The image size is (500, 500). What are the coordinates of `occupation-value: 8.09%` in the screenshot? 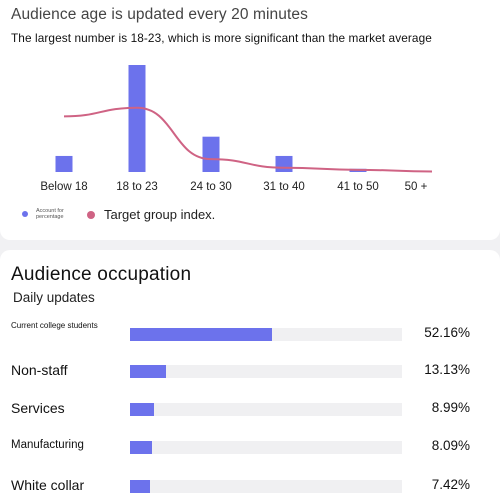 It's located at (450, 445).